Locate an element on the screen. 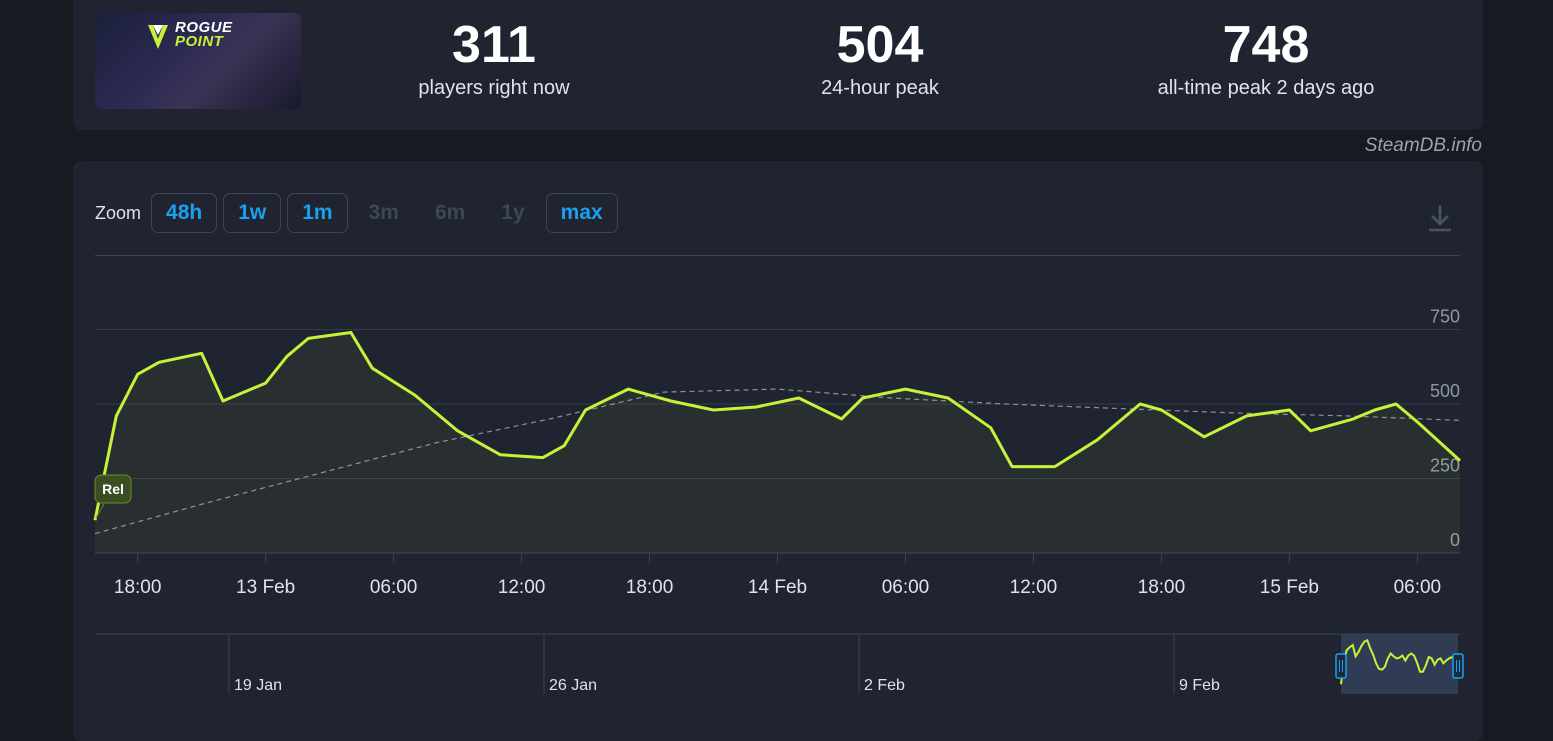 This screenshot has height=741, width=1553. stat-value: 748 is located at coordinates (1266, 45).